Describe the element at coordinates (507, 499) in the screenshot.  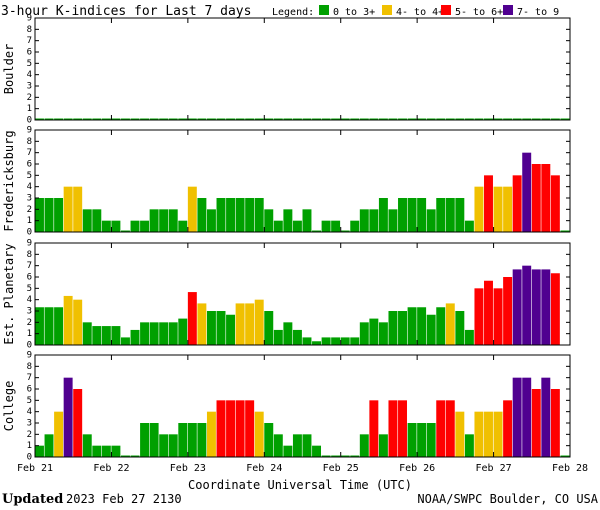
I see `footer-source: NOAA/SWPC Boulder, CO USA` at that location.